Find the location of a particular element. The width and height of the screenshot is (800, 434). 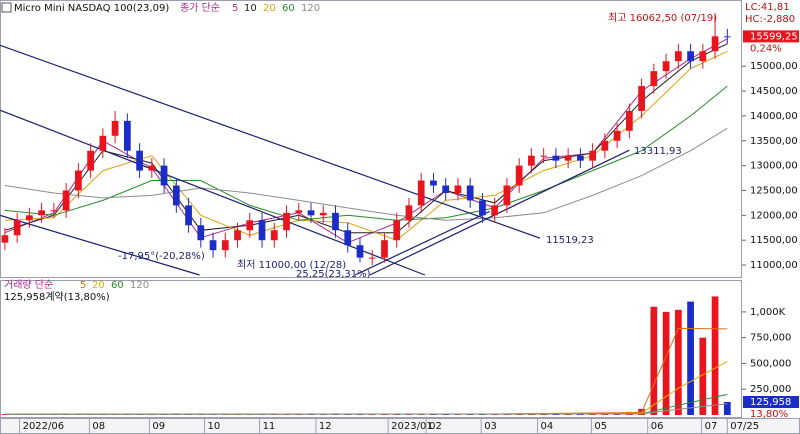

x-tick-label: 09 is located at coordinates (158, 426).